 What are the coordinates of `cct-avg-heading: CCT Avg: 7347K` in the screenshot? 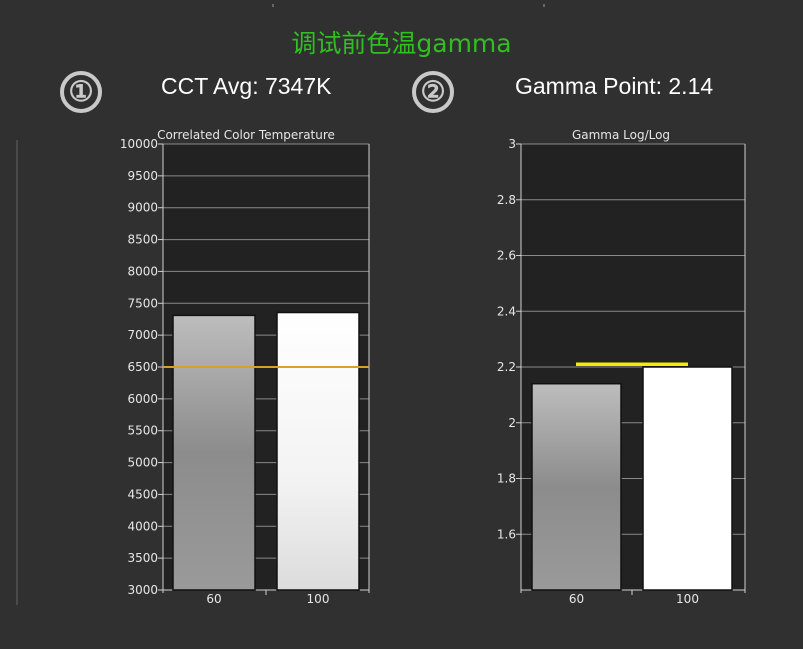 It's located at (246, 86).